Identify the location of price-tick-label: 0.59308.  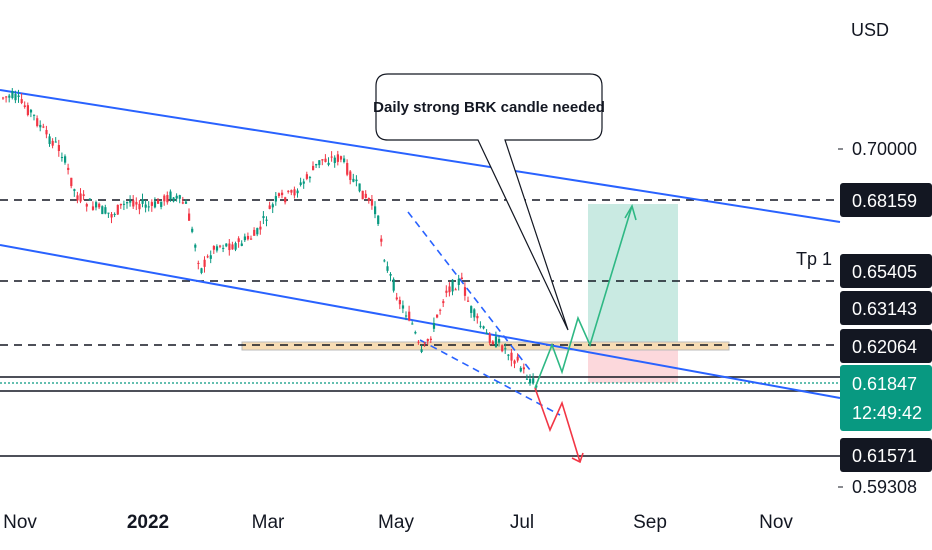
(884, 487).